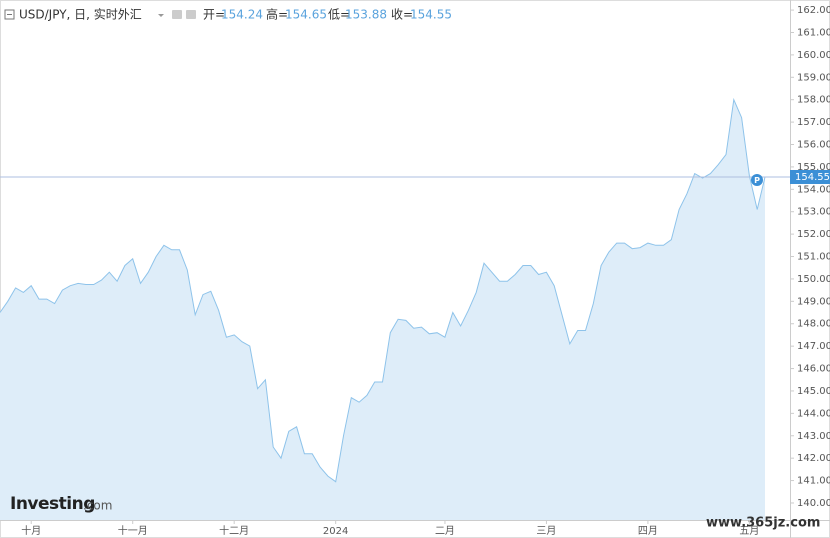 The height and width of the screenshot is (538, 830). Describe the element at coordinates (813, 458) in the screenshot. I see `y-tick-label: 142.00` at that location.